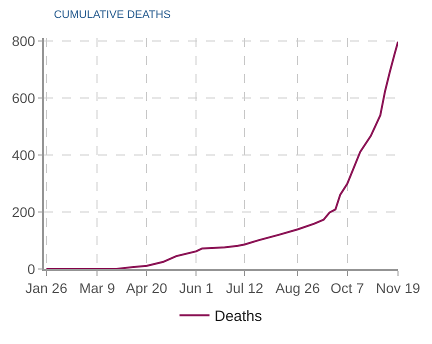 The height and width of the screenshot is (344, 432). Describe the element at coordinates (97, 288) in the screenshot. I see `x-tick-label: Mar 9` at that location.